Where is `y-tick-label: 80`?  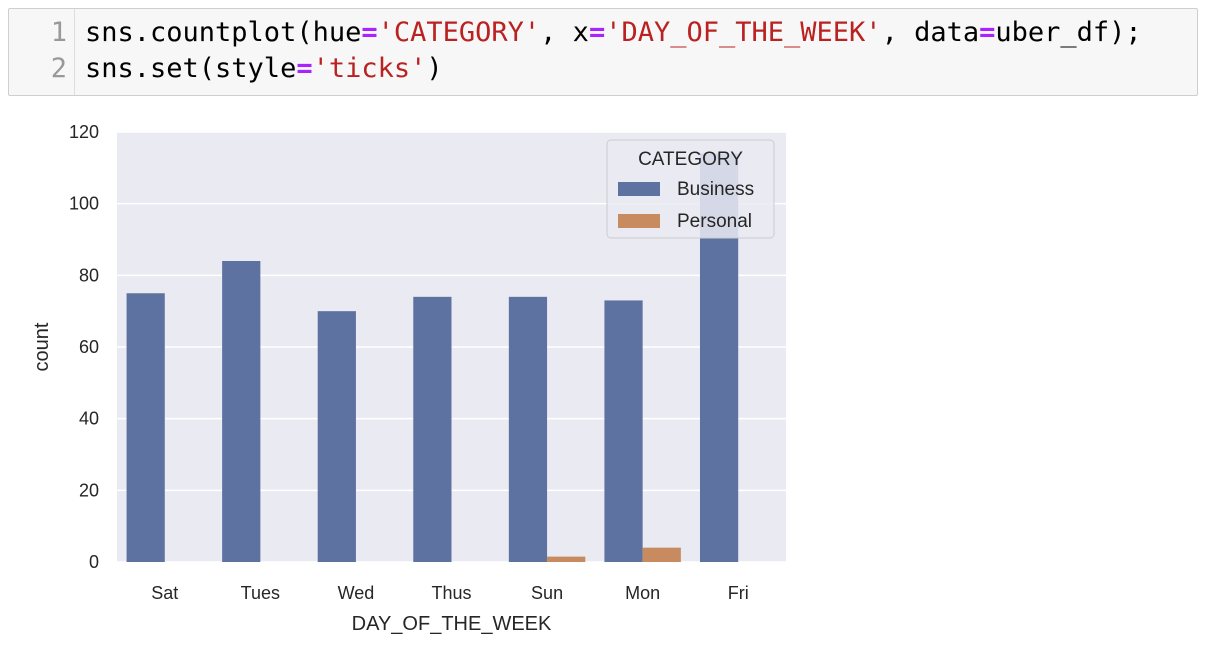
y-tick-label: 80 is located at coordinates (89, 275).